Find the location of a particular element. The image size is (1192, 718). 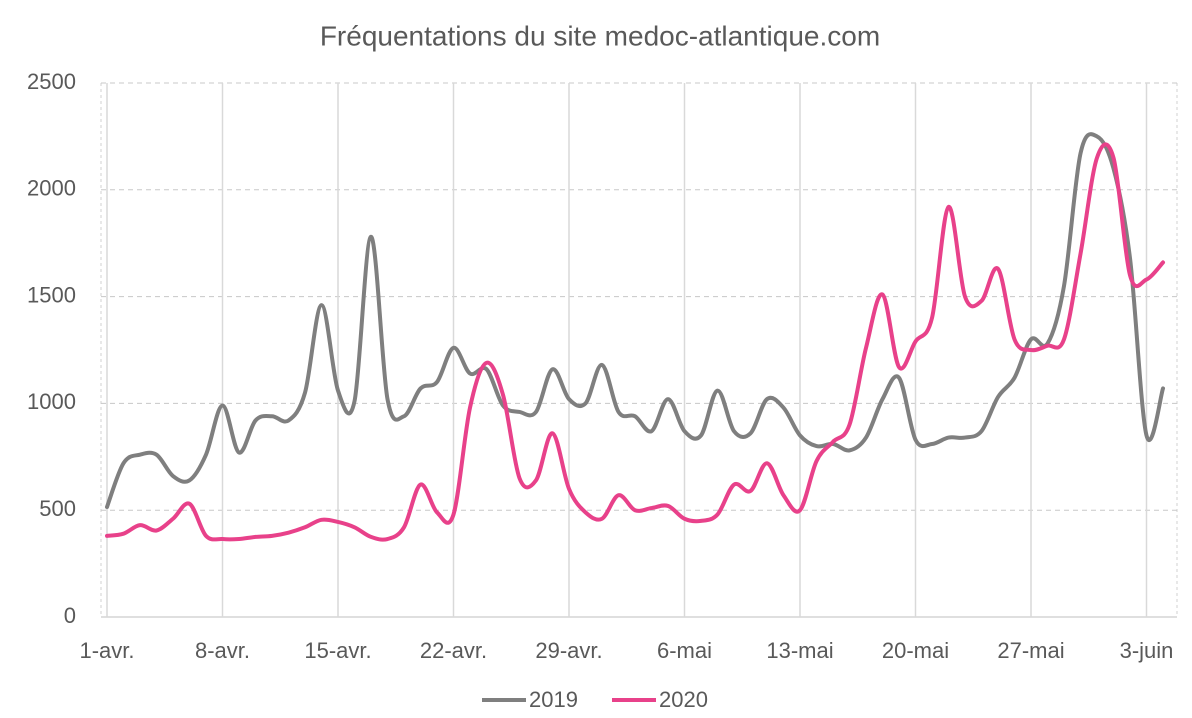

x-tick-label: 20-mai is located at coordinates (915, 650).